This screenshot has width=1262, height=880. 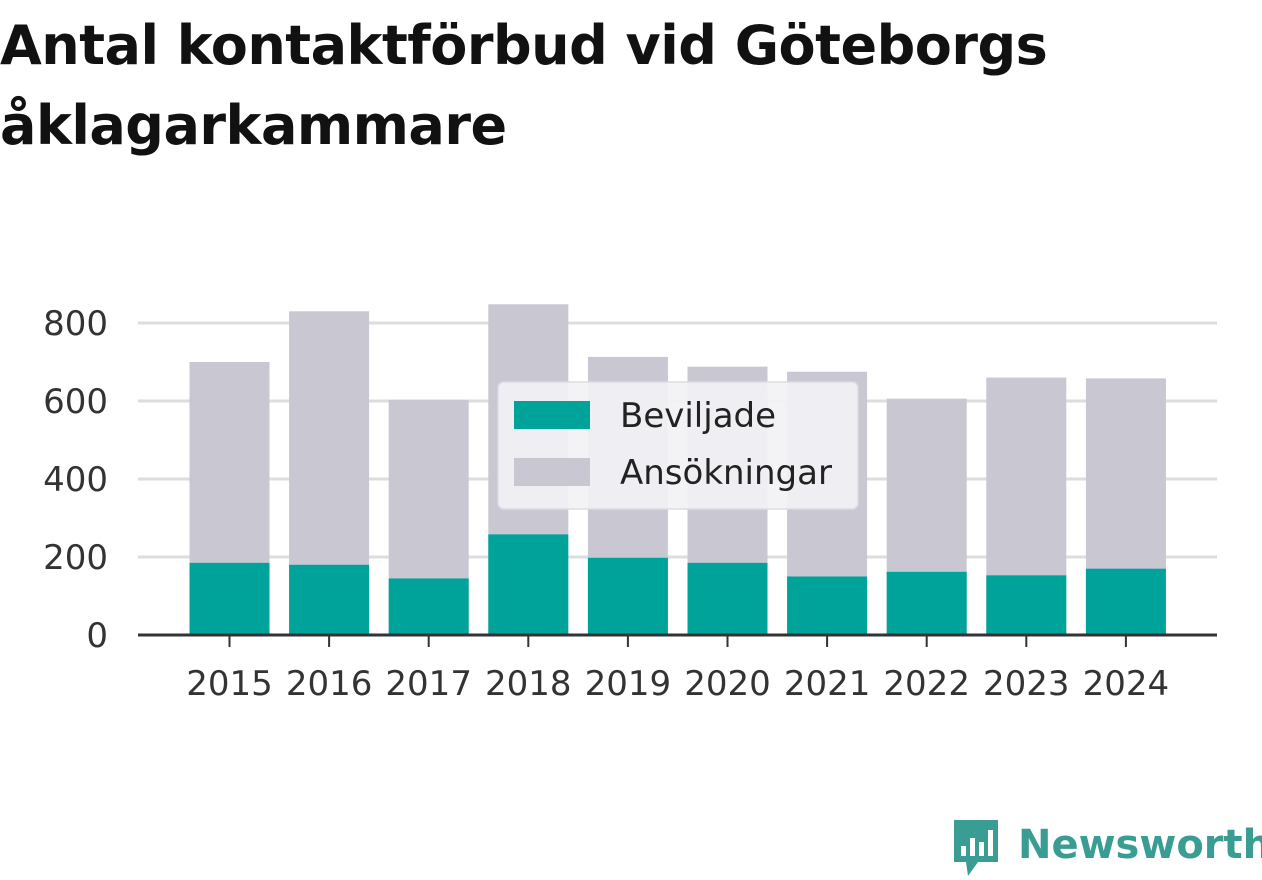 What do you see at coordinates (329, 599) in the screenshot?
I see `bar-beviljade-2016` at bounding box center [329, 599].